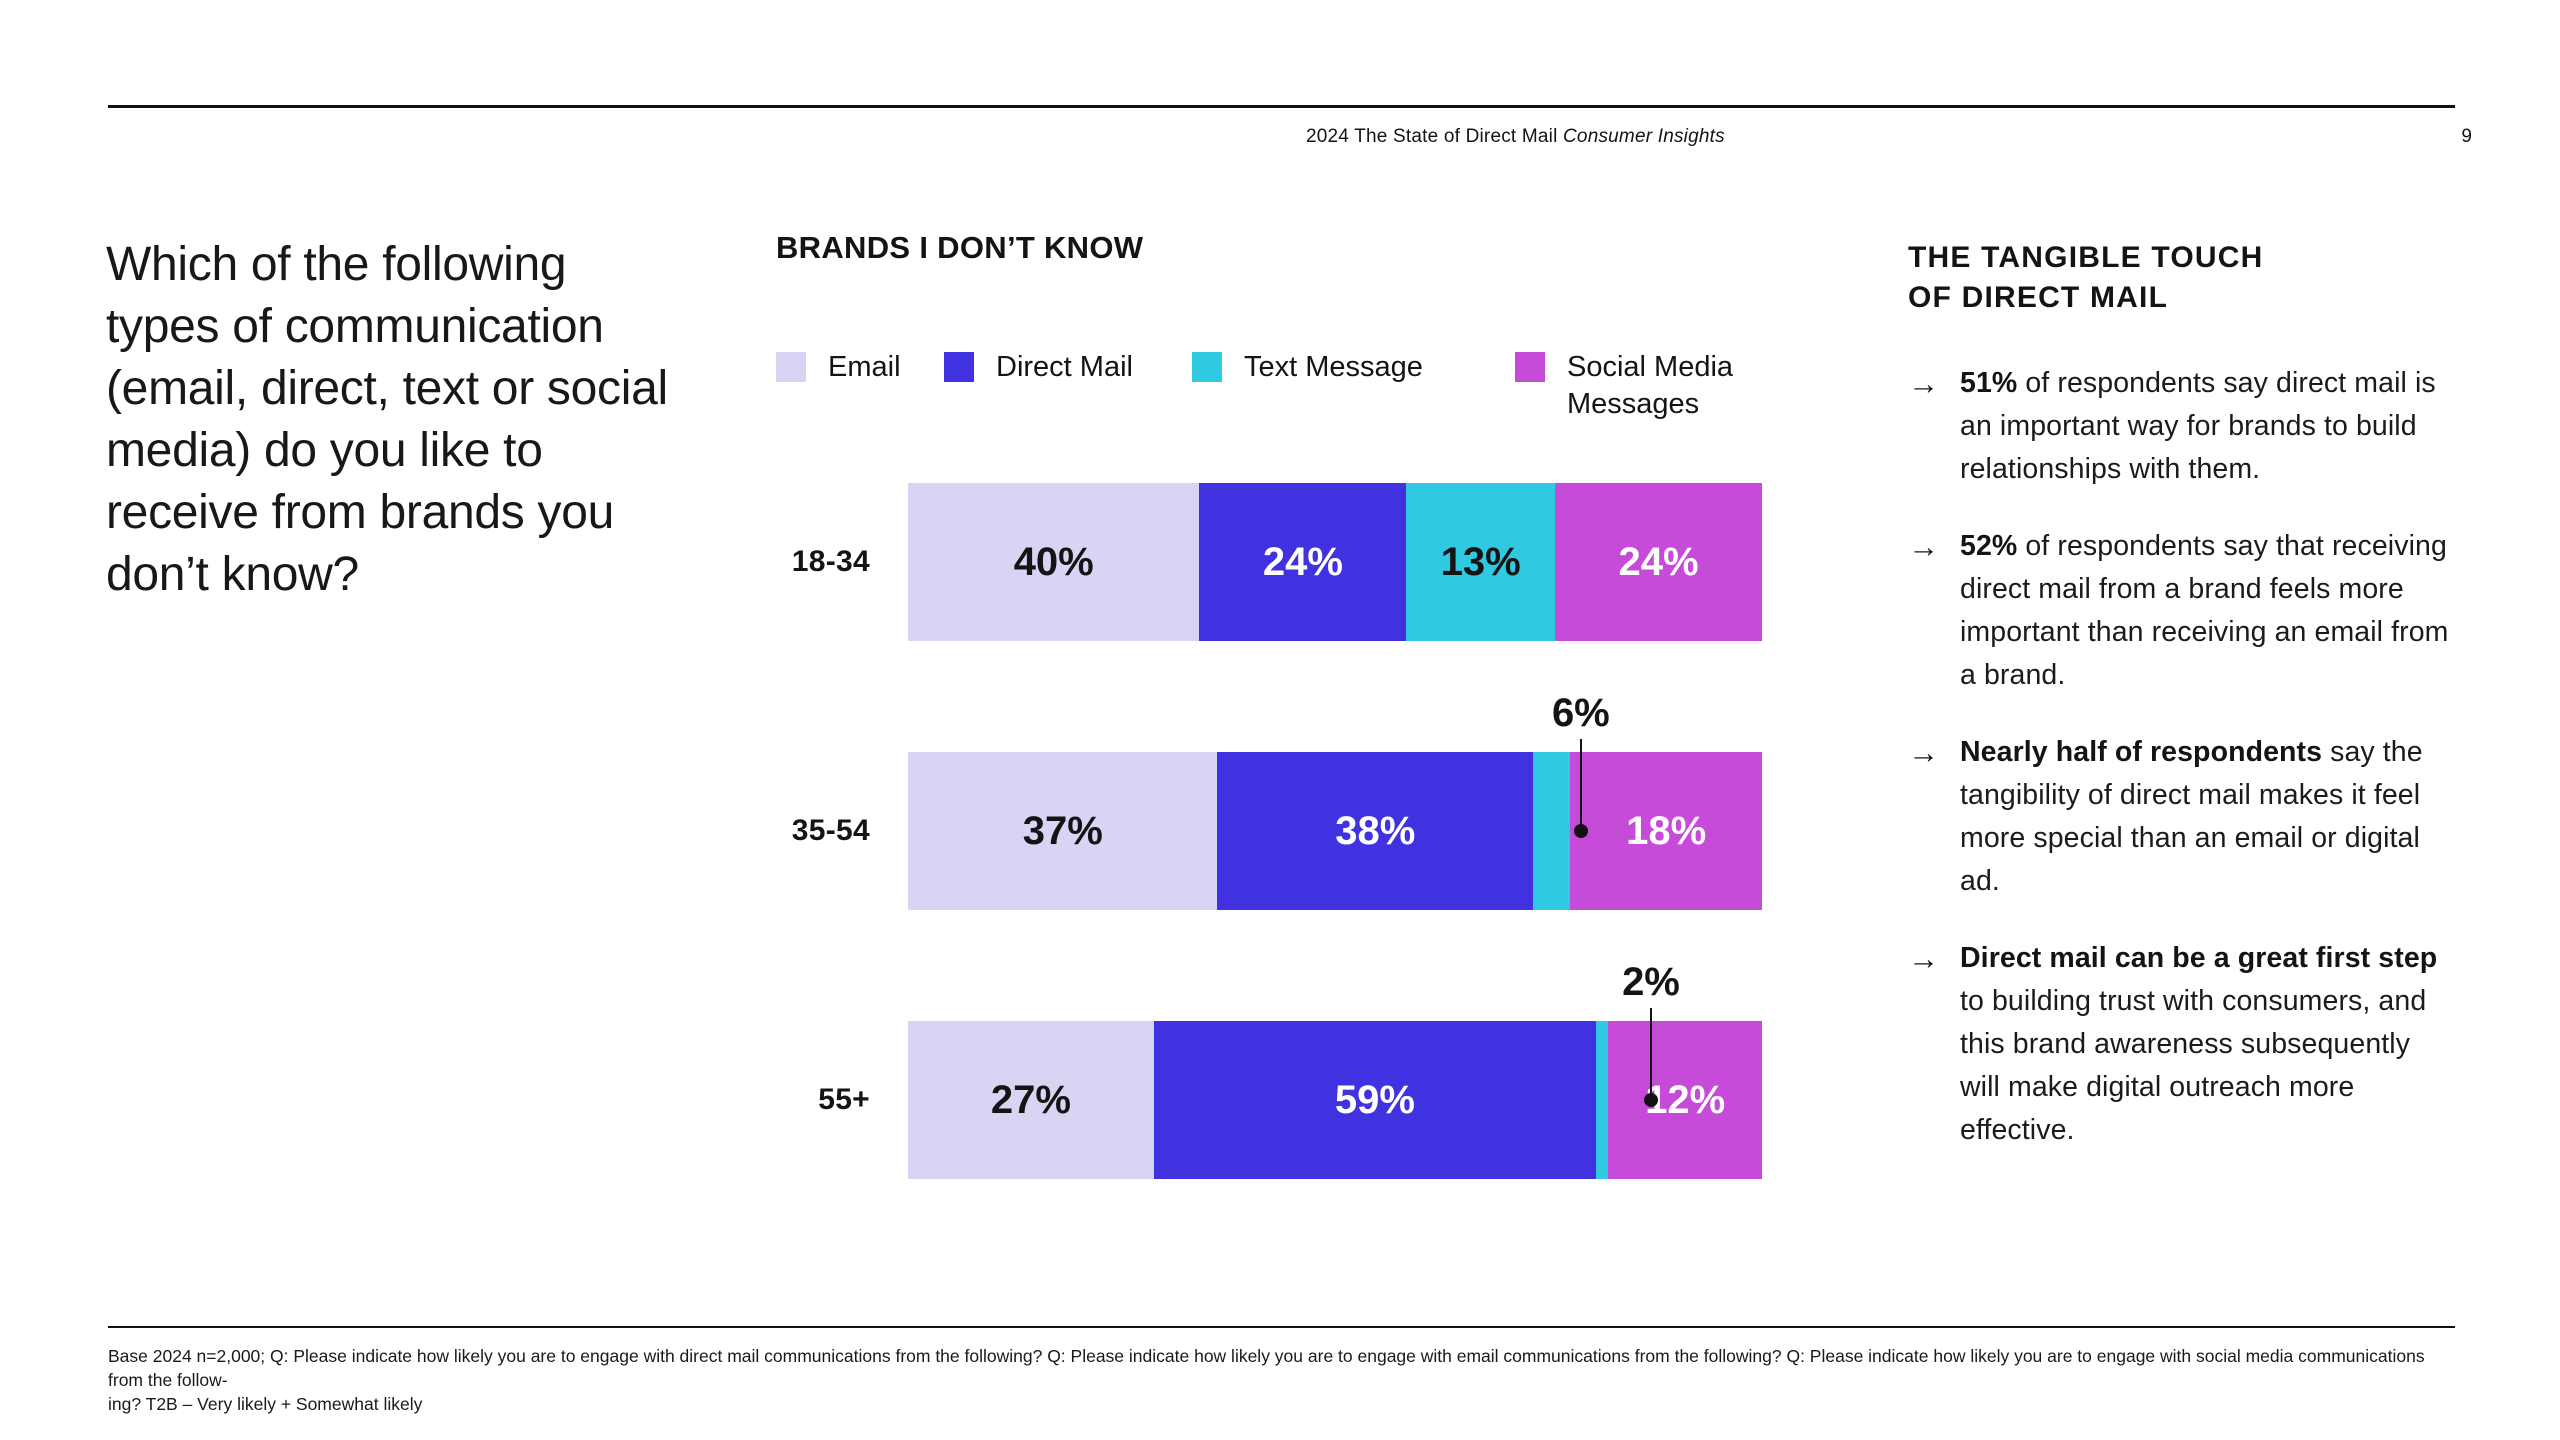 Image resolution: width=2560 pixels, height=1440 pixels. I want to click on legend-swatch-direct-mail, so click(959, 367).